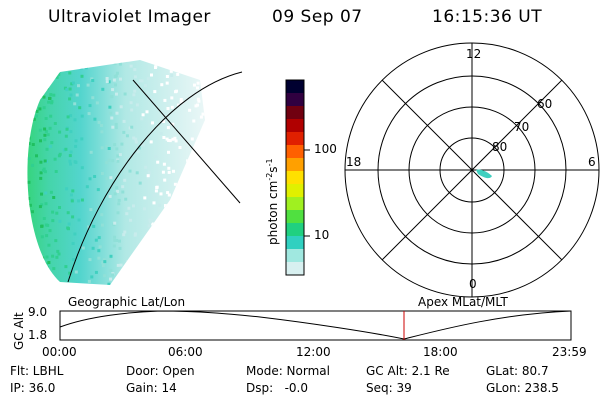  Describe the element at coordinates (151, 388) in the screenshot. I see `status-gain: Gain: 14` at that location.